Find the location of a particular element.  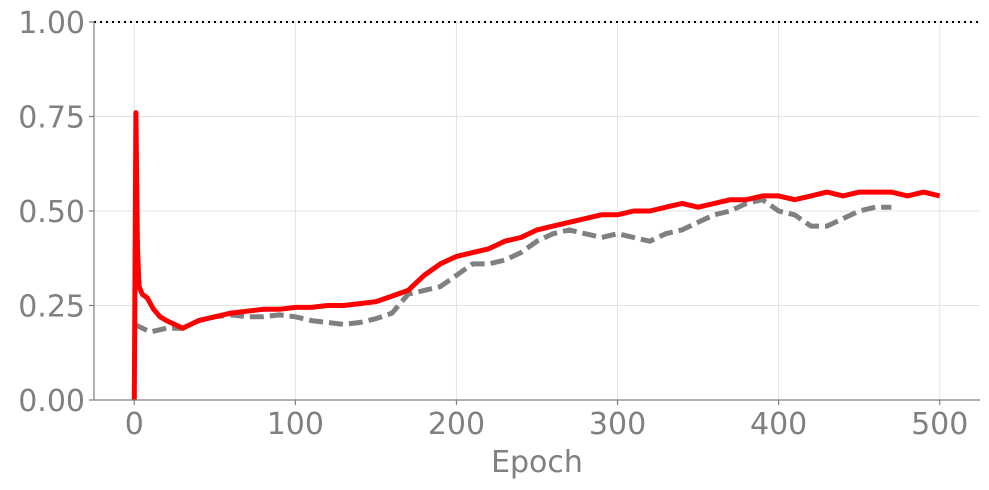

x-axis-label: Epoch is located at coordinates (537, 462).